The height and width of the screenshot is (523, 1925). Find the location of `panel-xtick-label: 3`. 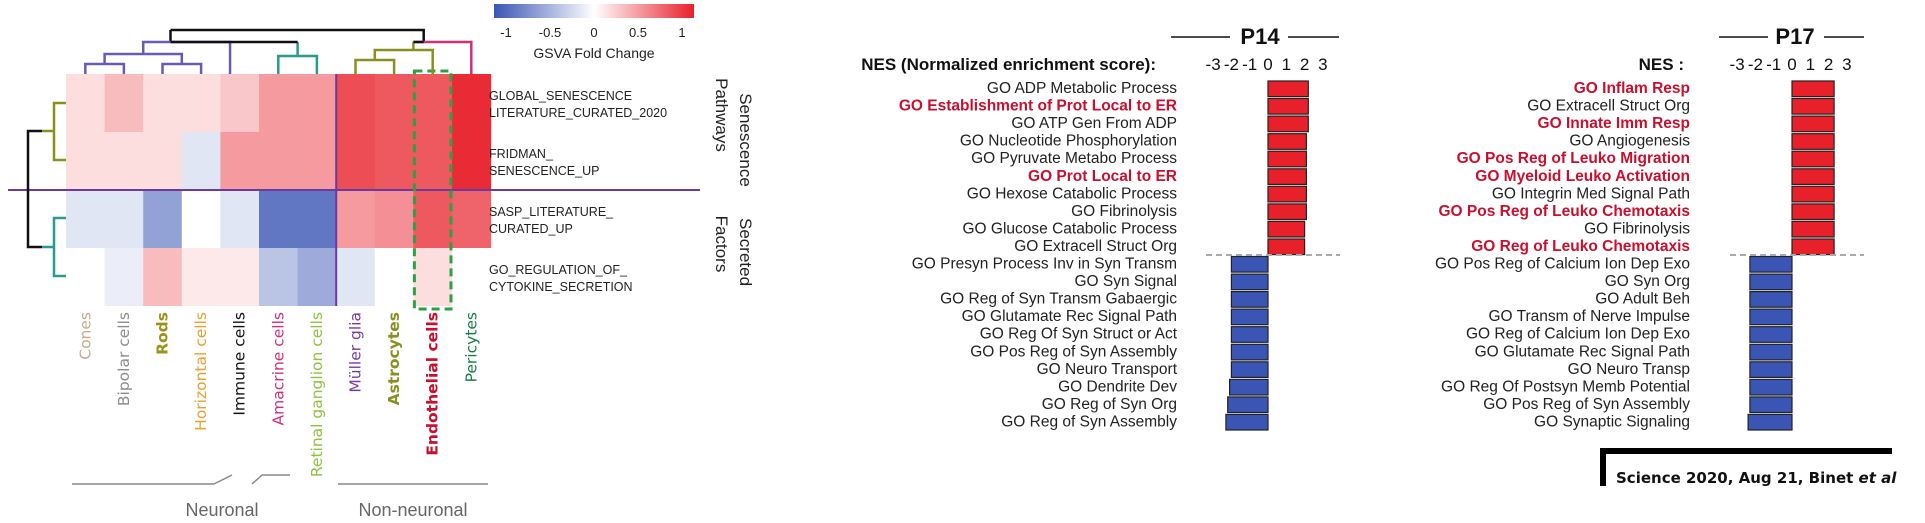

panel-xtick-label: 3 is located at coordinates (1846, 64).